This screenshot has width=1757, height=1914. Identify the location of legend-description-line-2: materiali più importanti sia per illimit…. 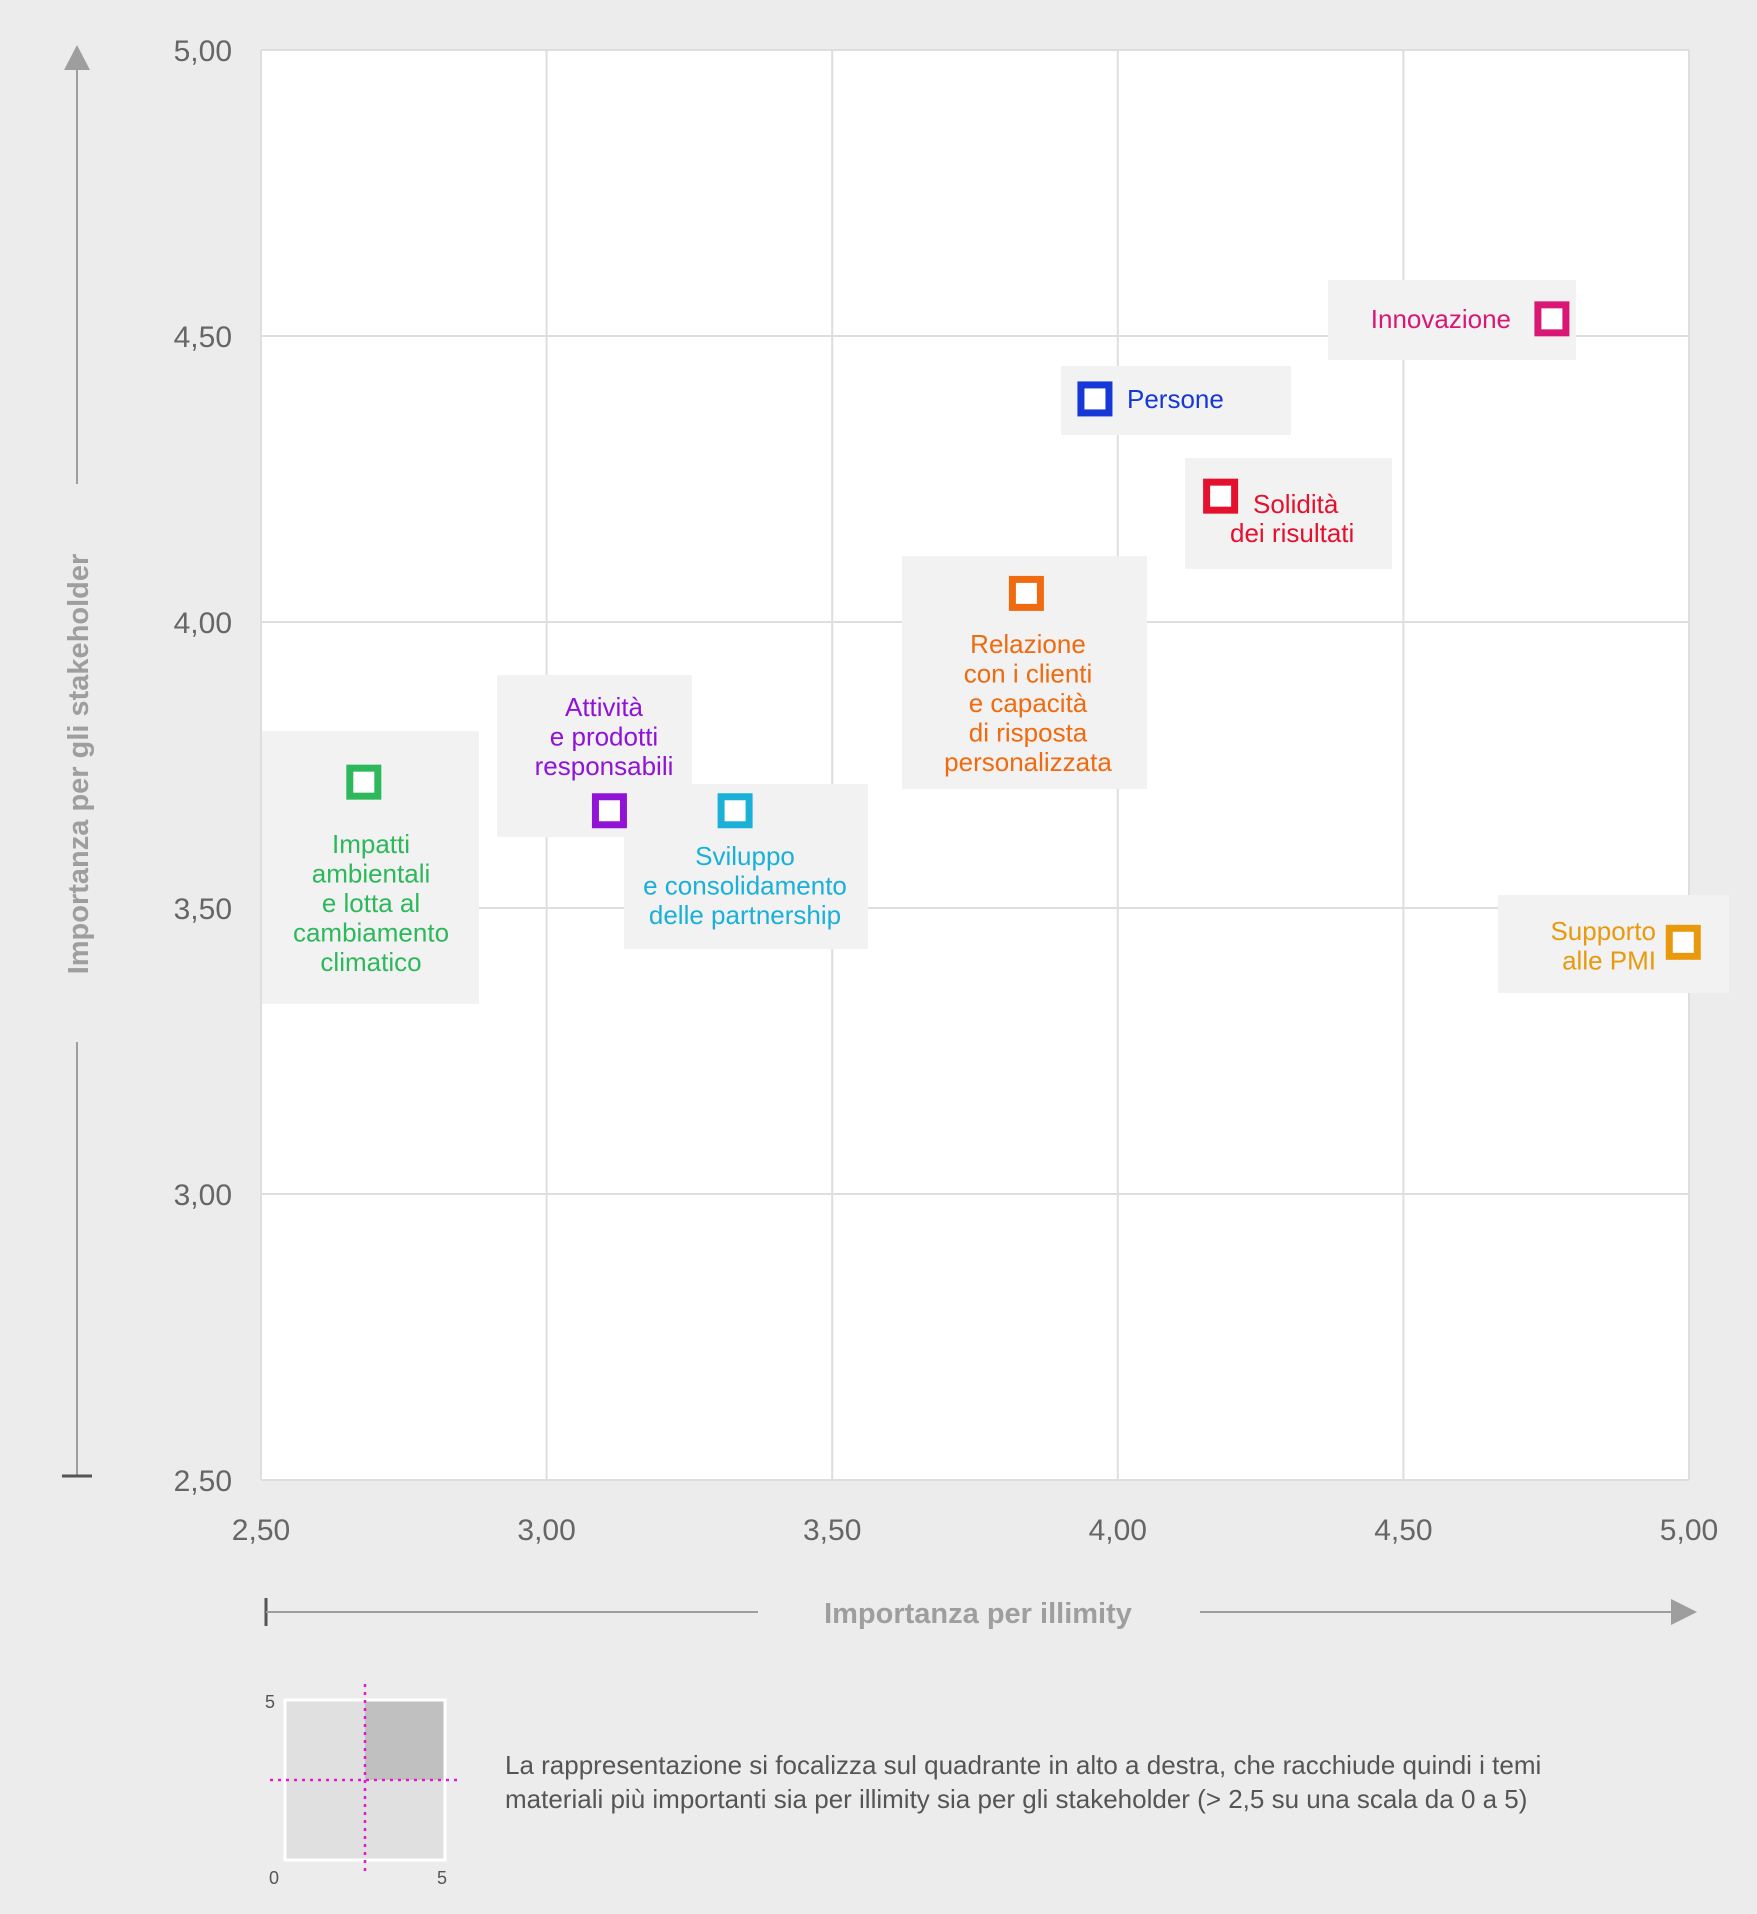
(1016, 1799).